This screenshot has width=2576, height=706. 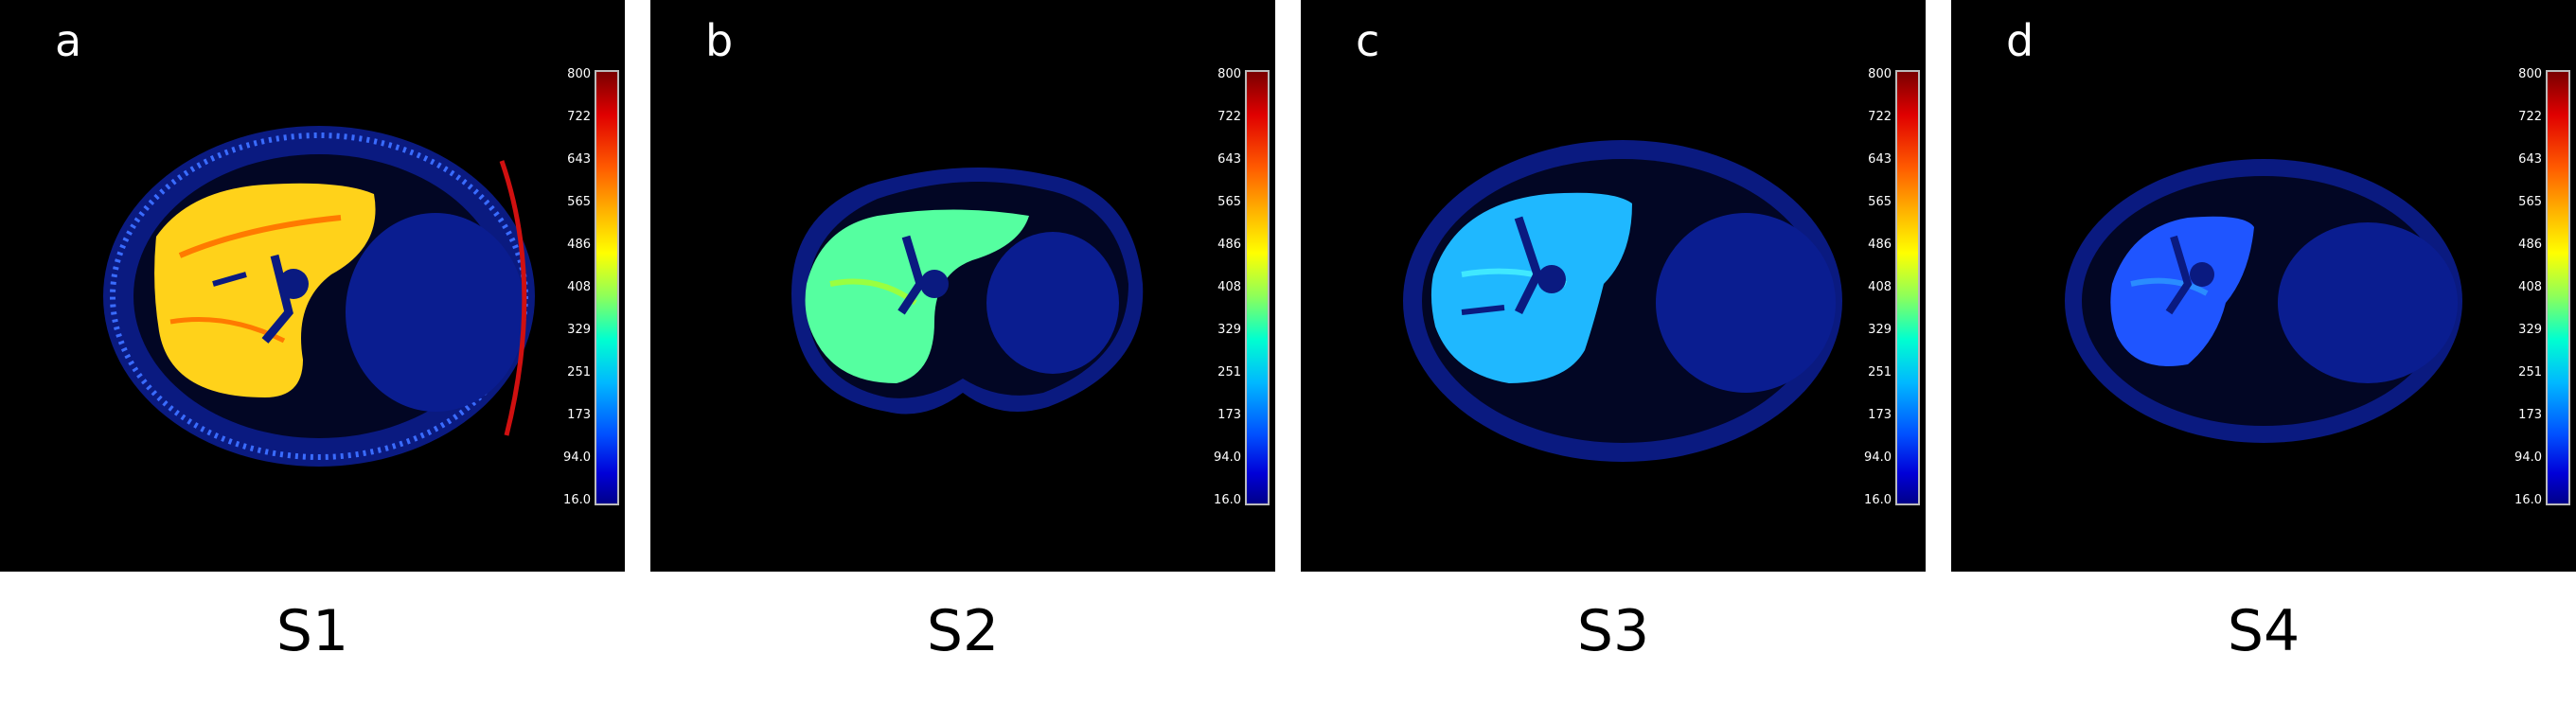 What do you see at coordinates (719, 40) in the screenshot?
I see `panel-letter: b` at bounding box center [719, 40].